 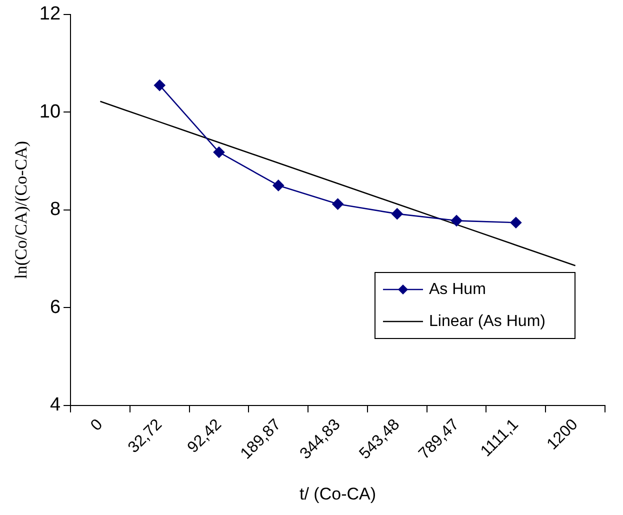 I want to click on y-tick-label: 8, so click(x=55, y=209).